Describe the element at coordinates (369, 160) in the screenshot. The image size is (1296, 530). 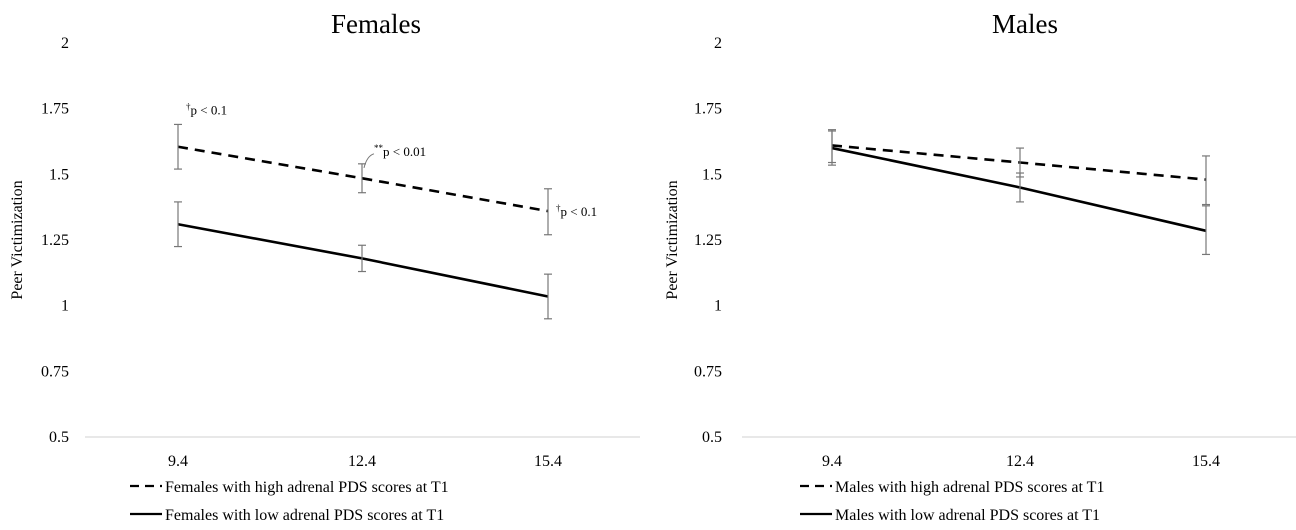
I see `annotation-bracket` at that location.